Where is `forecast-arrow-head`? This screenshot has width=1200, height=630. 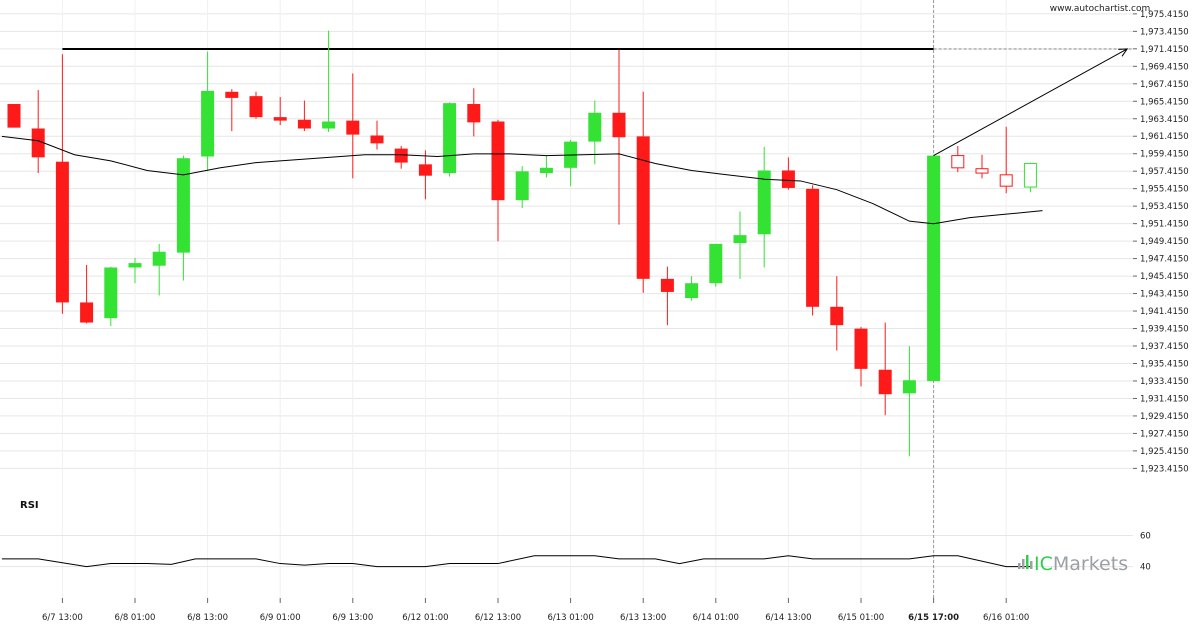
forecast-arrow-head is located at coordinates (1123, 52).